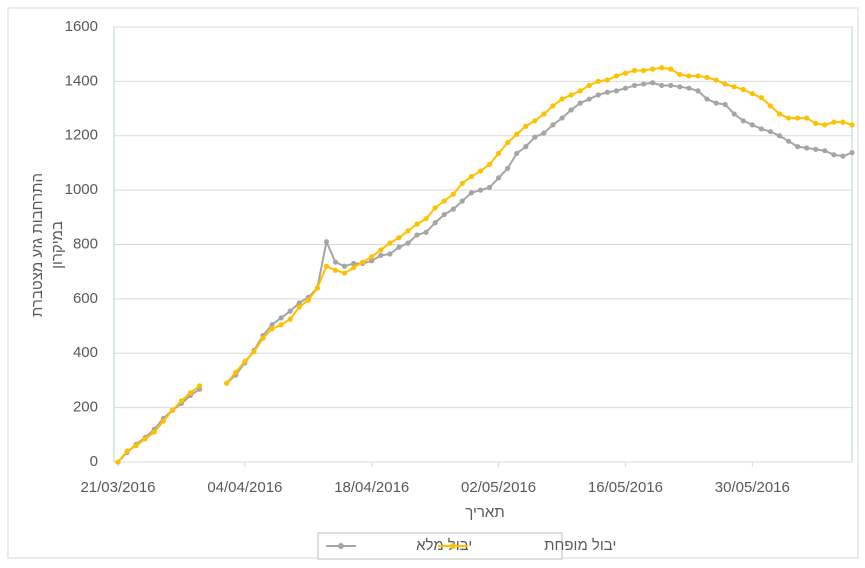 This screenshot has width=865, height=568. Describe the element at coordinates (453, 546) in the screenshot. I see `legend-marker` at that location.